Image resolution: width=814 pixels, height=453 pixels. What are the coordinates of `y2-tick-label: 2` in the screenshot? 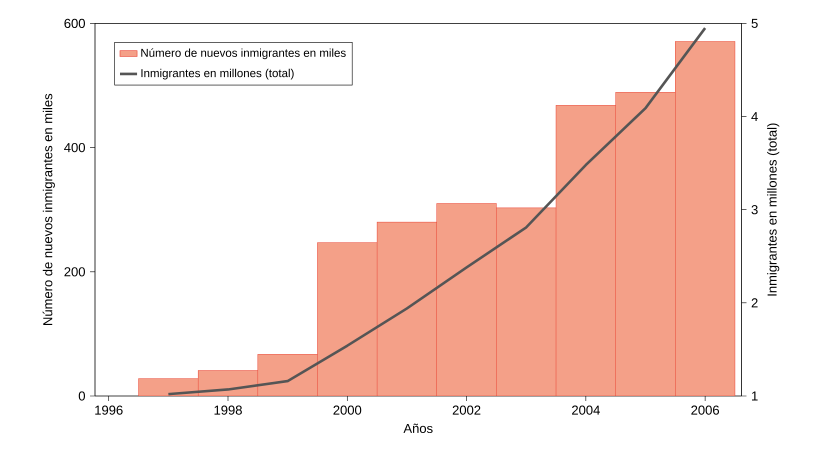 It's located at (755, 303).